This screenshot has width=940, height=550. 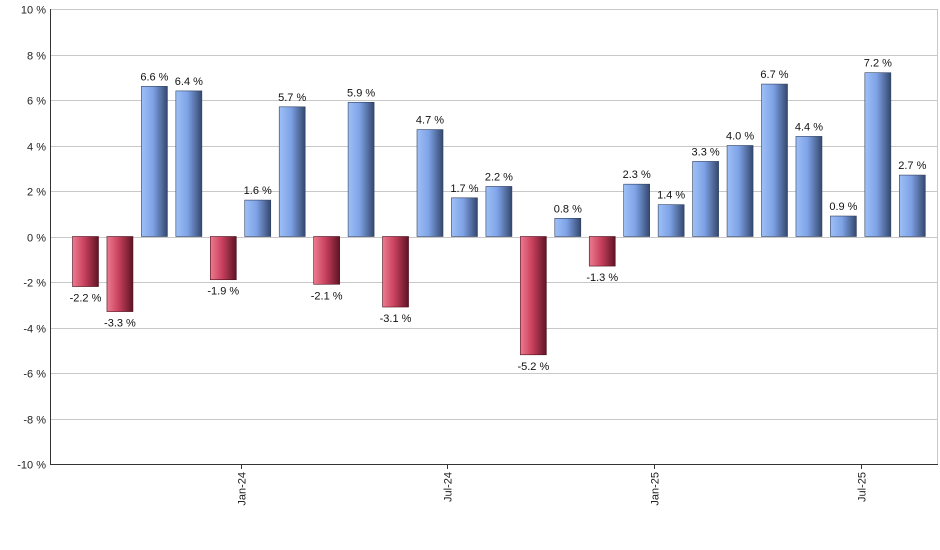 I want to click on bar-value-label: 2.7 %, so click(x=912, y=166).